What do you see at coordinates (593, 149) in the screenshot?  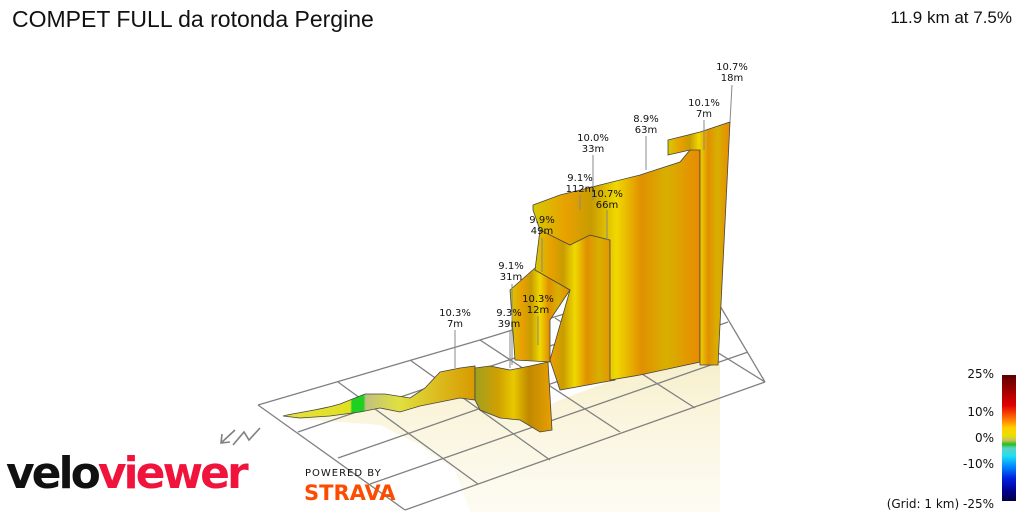 I see `annotation-length: 33m` at bounding box center [593, 149].